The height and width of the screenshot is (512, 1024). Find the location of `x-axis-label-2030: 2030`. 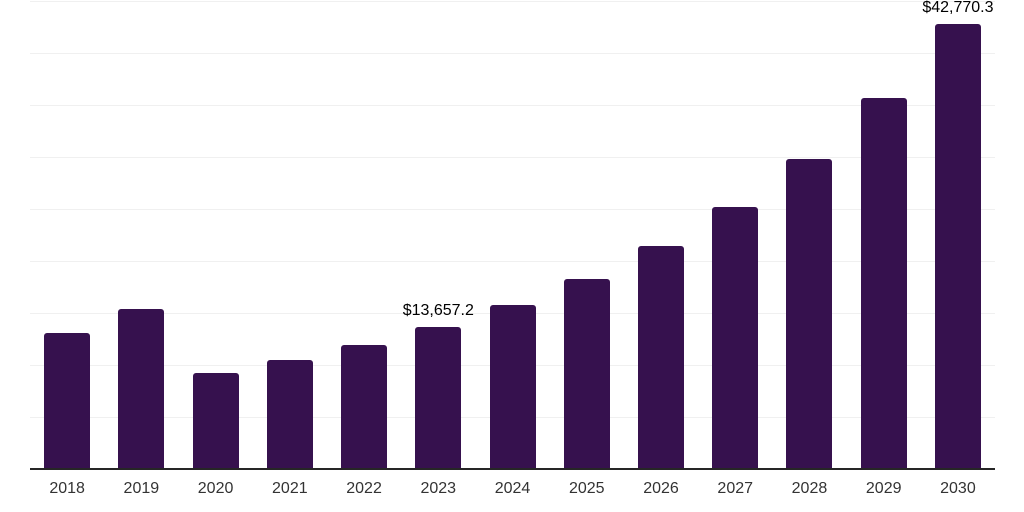

x-axis-label-2030: 2030 is located at coordinates (958, 488).